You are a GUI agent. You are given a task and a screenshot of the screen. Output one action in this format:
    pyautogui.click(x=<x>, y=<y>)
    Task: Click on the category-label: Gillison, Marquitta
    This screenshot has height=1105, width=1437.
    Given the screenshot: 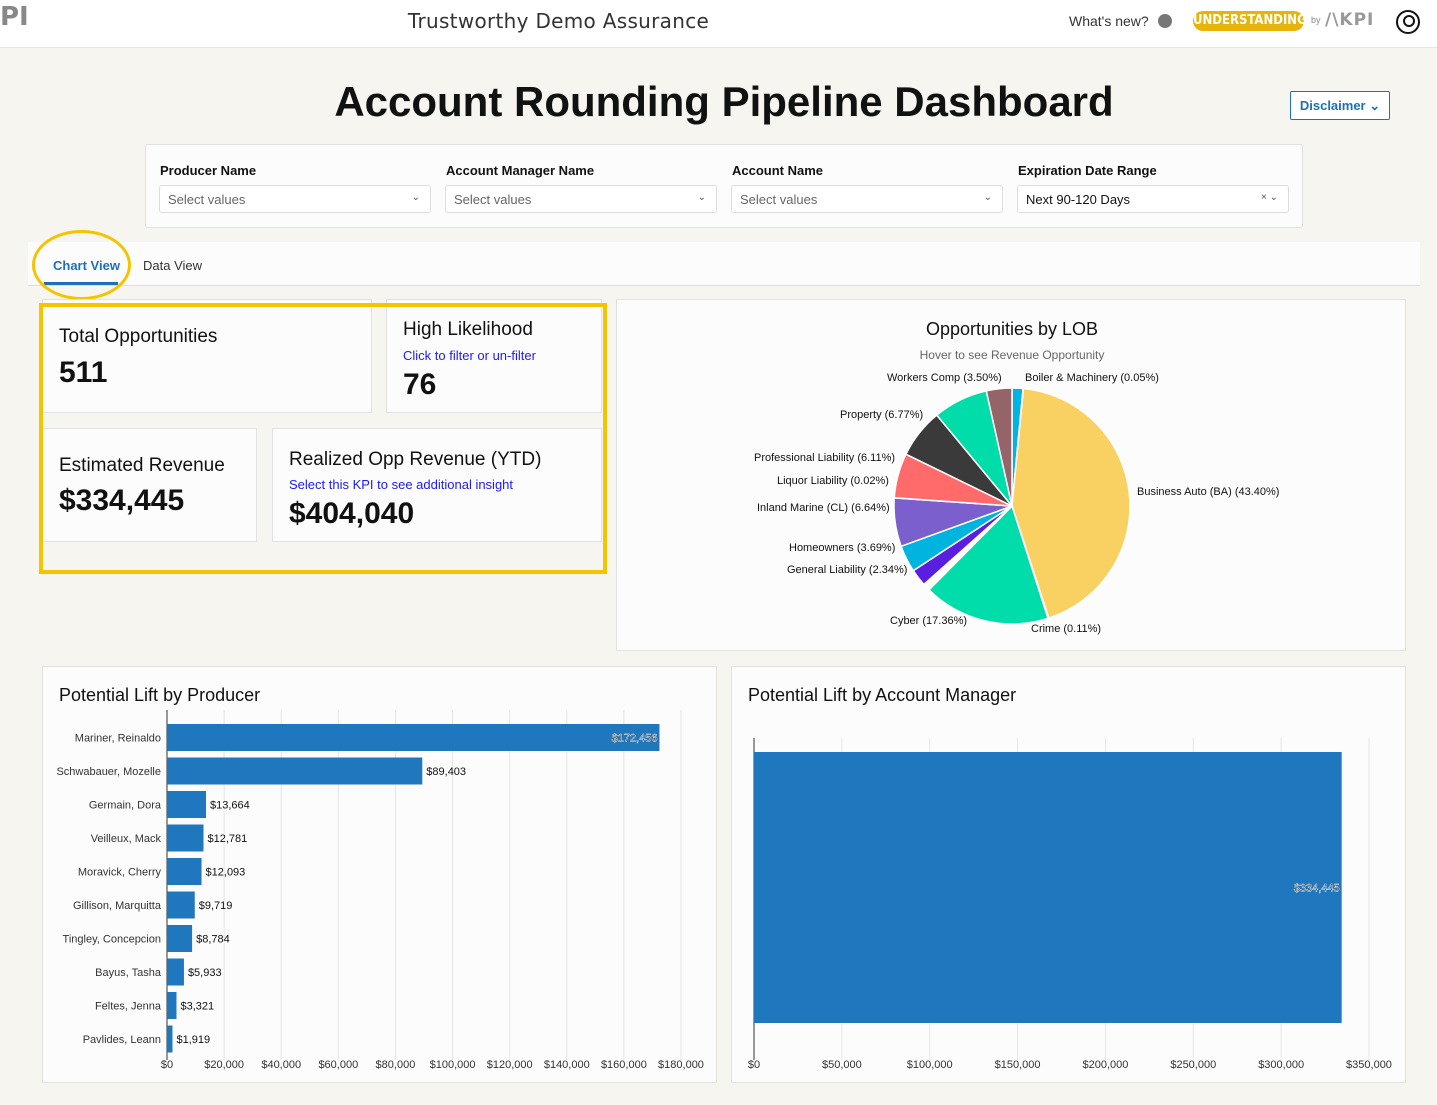 What is the action you would take?
    pyautogui.click(x=117, y=906)
    